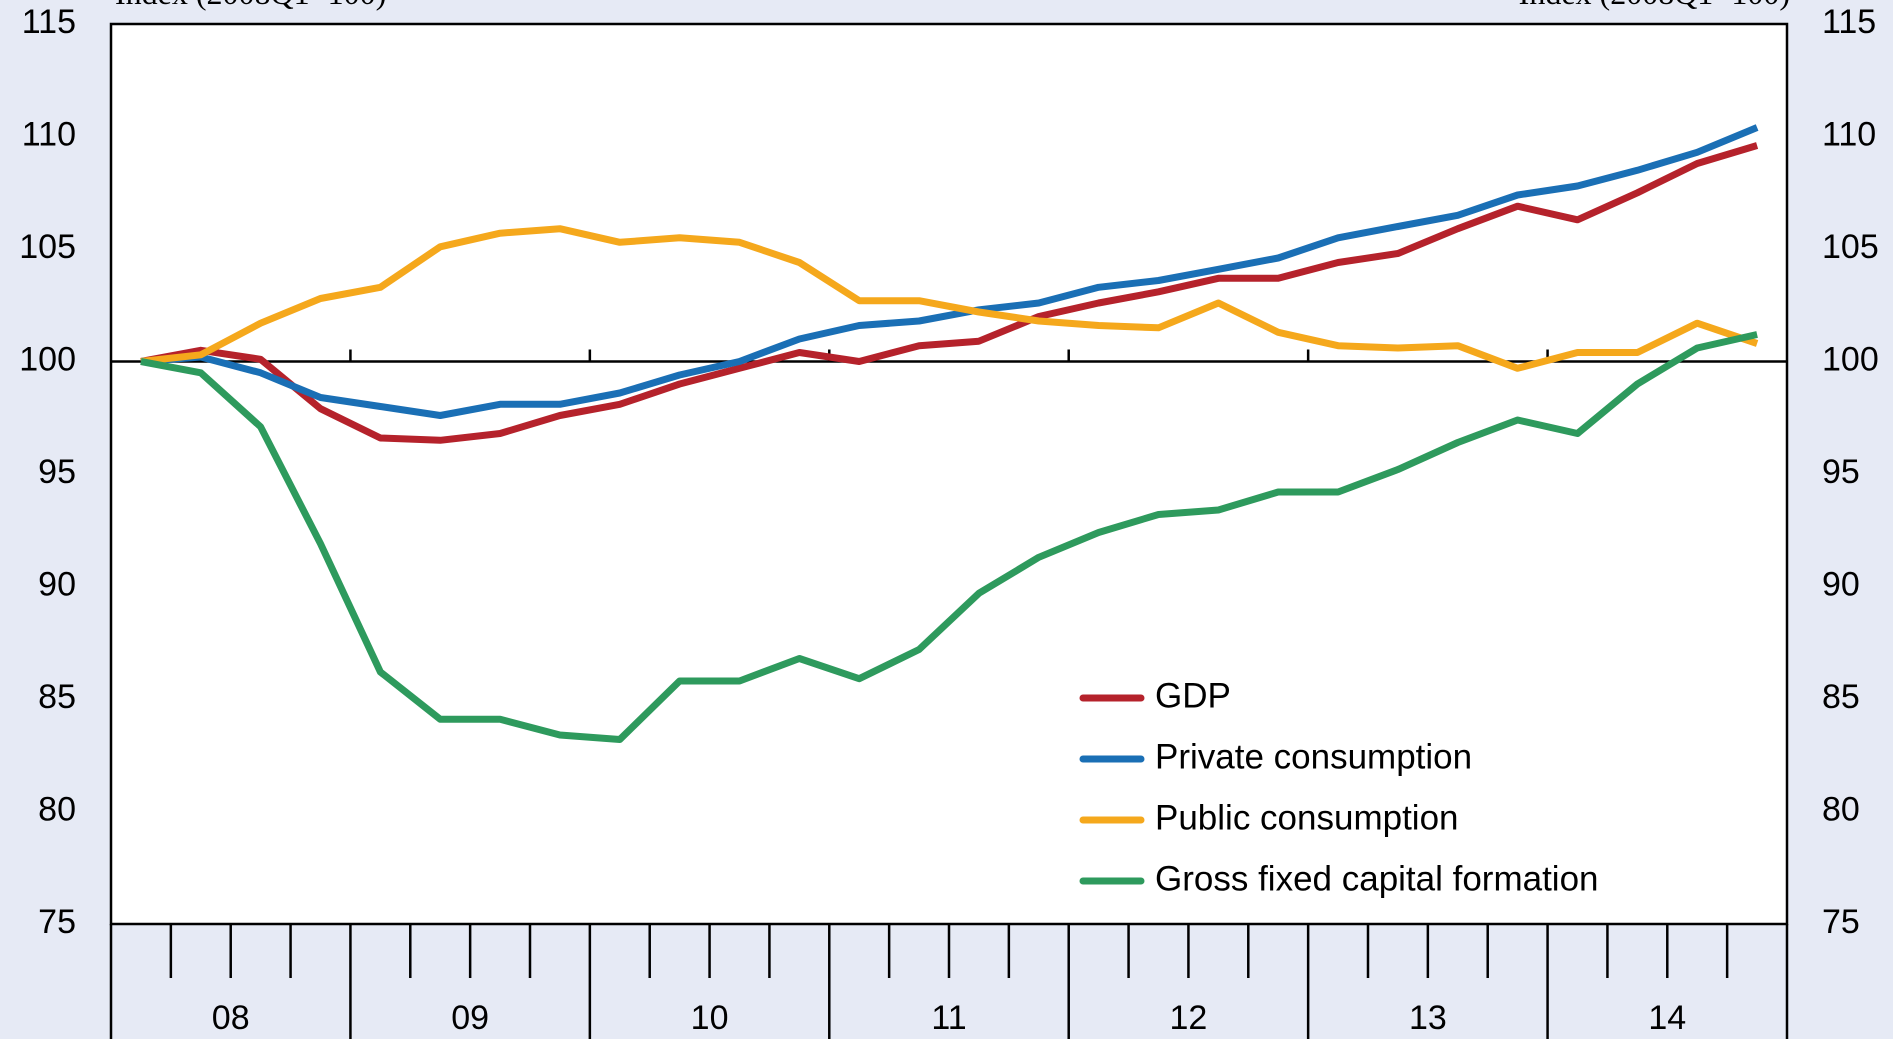  Describe the element at coordinates (1667, 1018) in the screenshot. I see `x-tick-label: 14` at that location.